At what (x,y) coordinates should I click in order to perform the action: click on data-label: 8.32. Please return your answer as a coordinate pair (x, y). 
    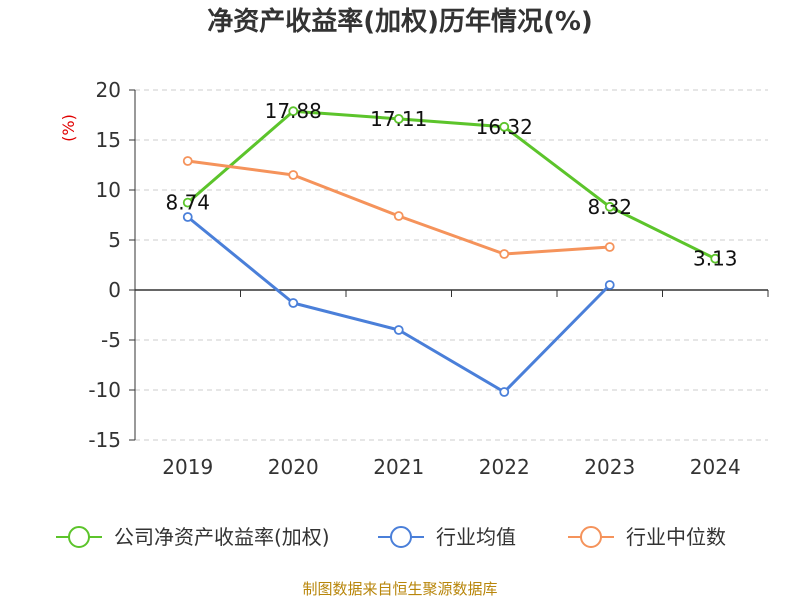
    Looking at the image, I should click on (609, 207).